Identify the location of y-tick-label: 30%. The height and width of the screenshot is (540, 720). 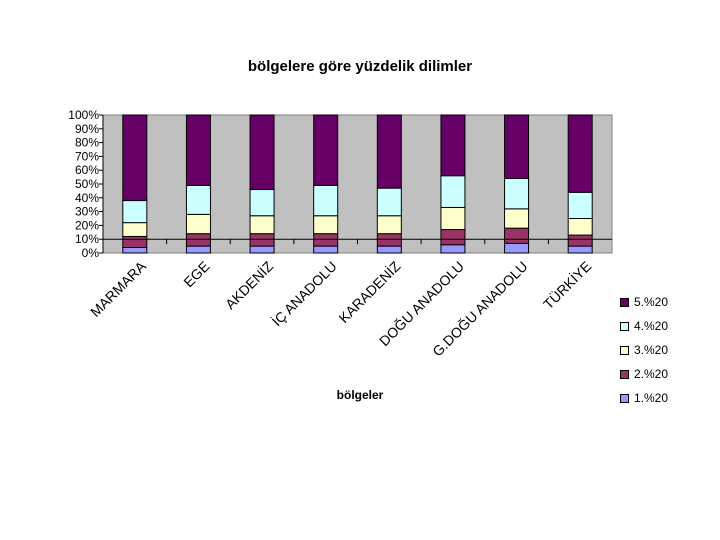
(87, 212).